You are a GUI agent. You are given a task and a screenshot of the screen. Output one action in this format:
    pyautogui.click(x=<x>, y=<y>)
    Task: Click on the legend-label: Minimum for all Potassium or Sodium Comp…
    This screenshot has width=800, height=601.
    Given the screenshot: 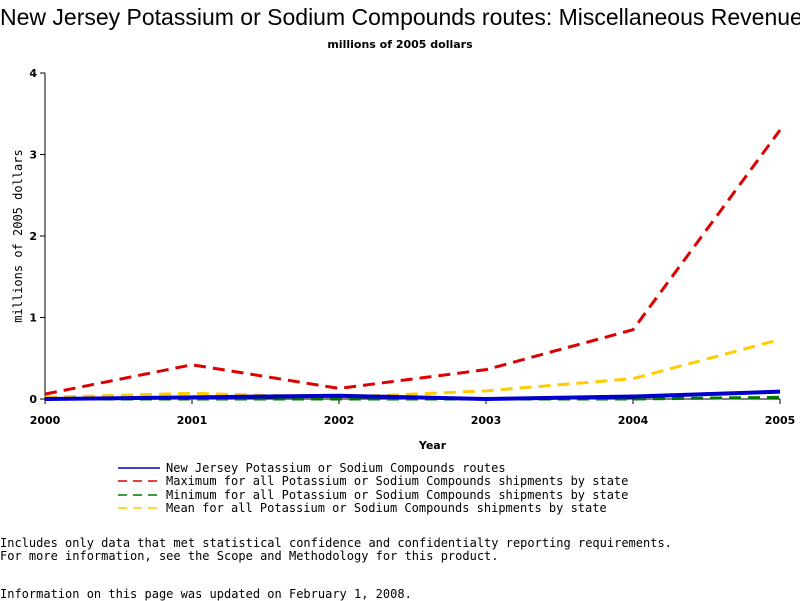 What is the action you would take?
    pyautogui.click(x=397, y=494)
    